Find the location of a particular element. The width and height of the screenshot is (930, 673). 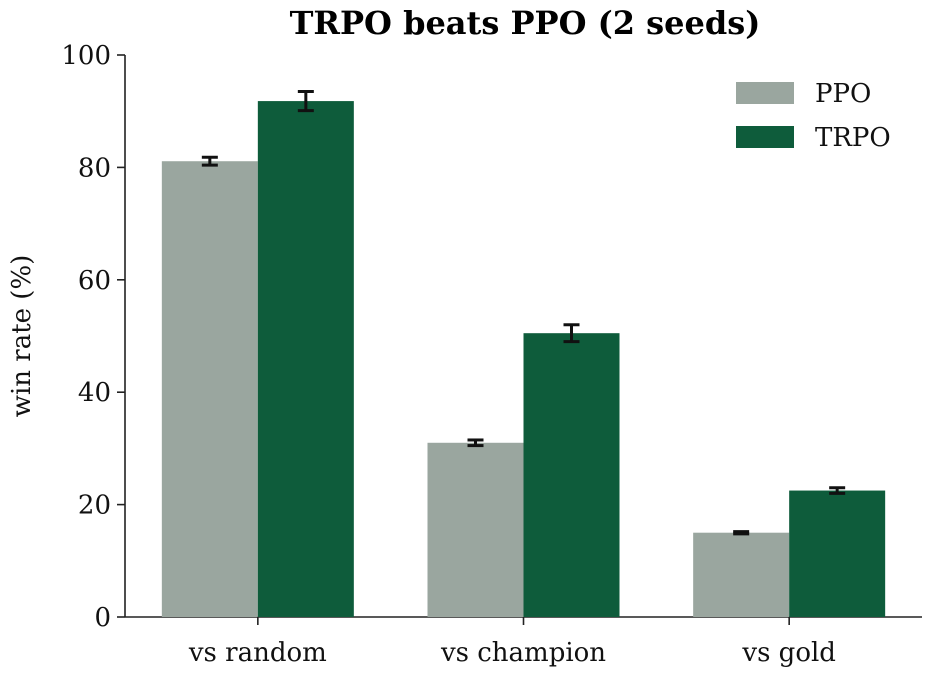

y-tick-label: 20 is located at coordinates (94, 506).